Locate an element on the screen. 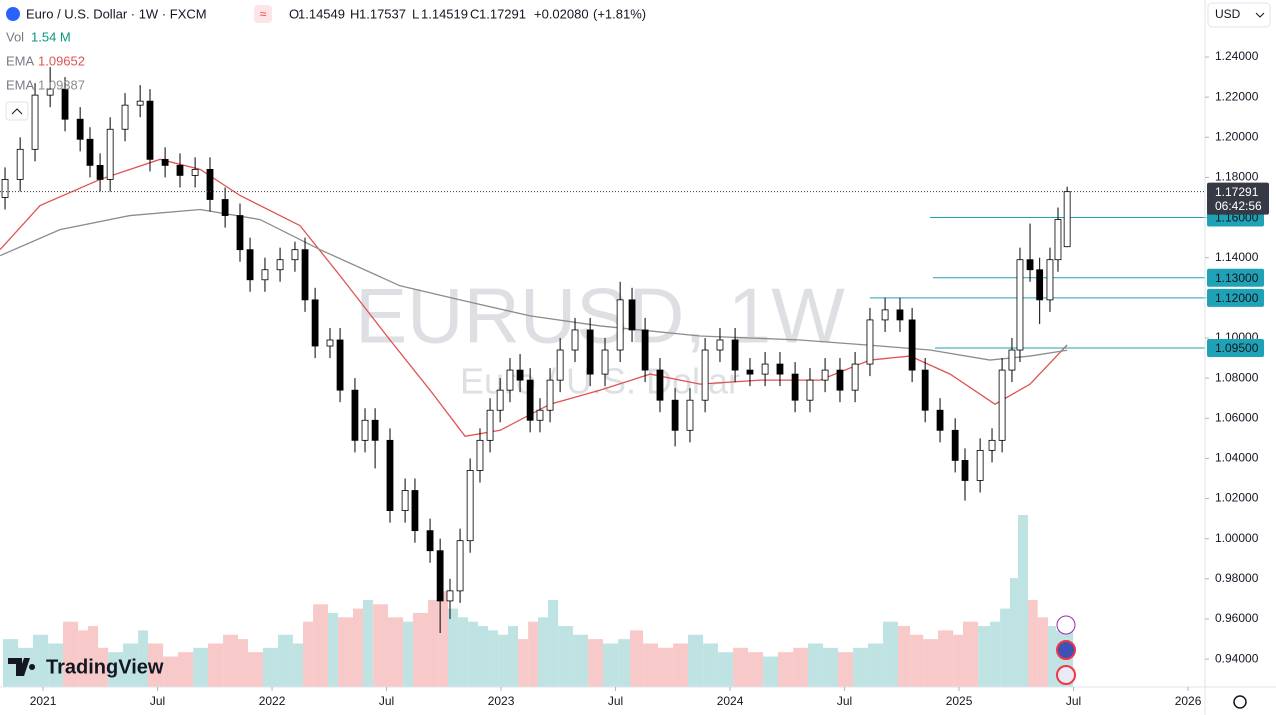  ohlc-value: 1.14549 is located at coordinates (321, 13).